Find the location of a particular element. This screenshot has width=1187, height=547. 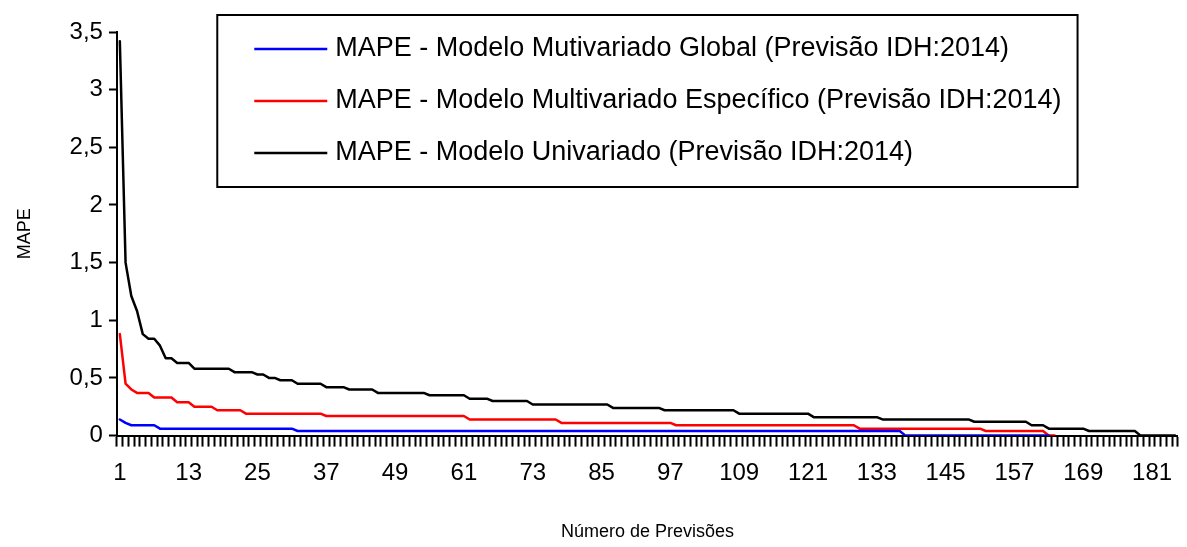

y-tick-label: 2 is located at coordinates (96, 203).